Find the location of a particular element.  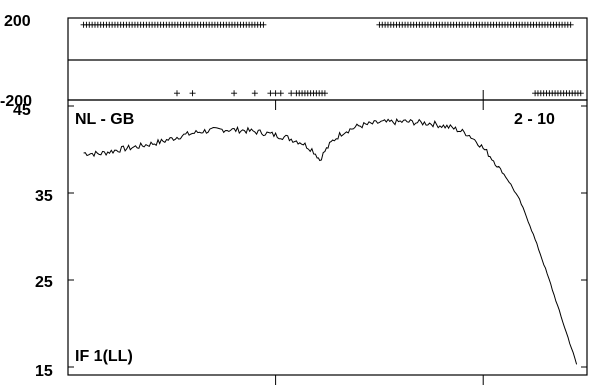

amplitude-ytick-45: 45 is located at coordinates (22, 110).